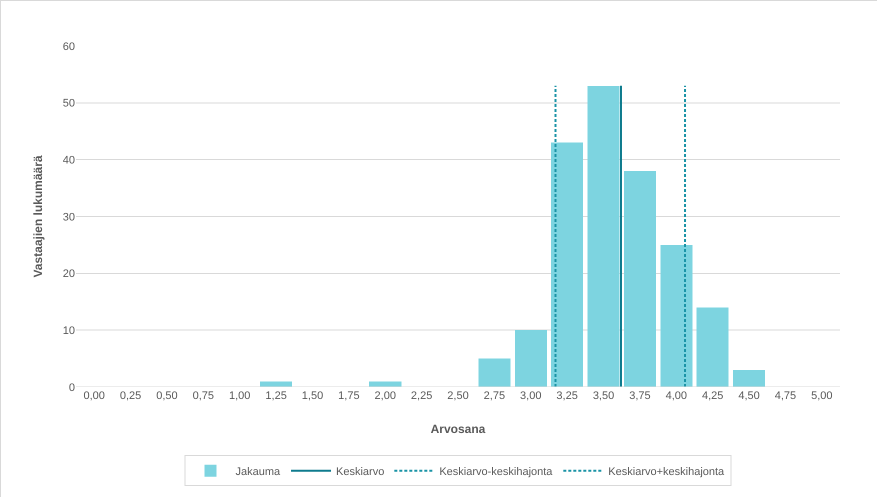  What do you see at coordinates (667, 472) in the screenshot?
I see `legend-label: Keskiarvo+keskihajonta` at bounding box center [667, 472].